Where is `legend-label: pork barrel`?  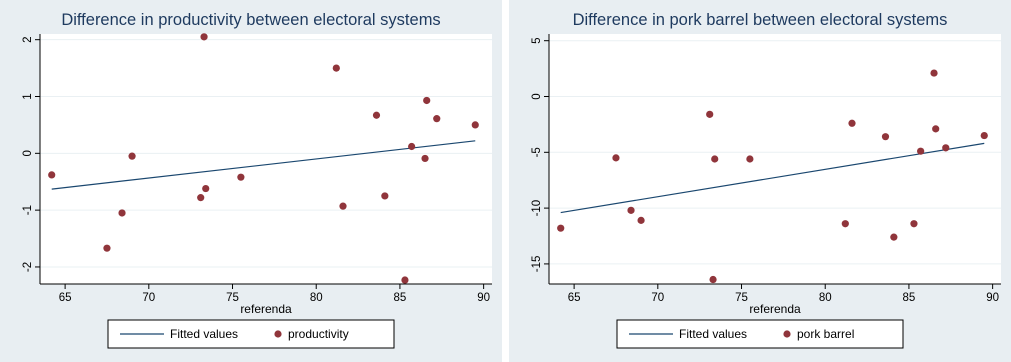 legend-label: pork barrel is located at coordinates (825, 334).